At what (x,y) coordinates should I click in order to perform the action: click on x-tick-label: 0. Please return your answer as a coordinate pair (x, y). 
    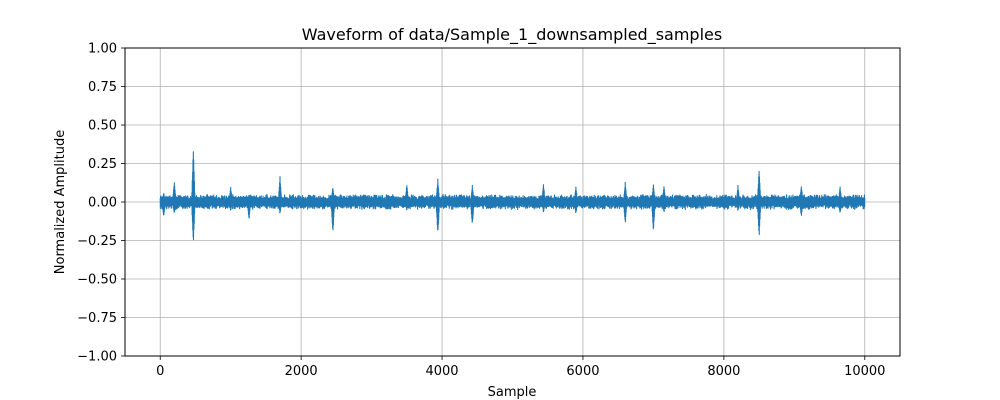
    Looking at the image, I should click on (160, 371).